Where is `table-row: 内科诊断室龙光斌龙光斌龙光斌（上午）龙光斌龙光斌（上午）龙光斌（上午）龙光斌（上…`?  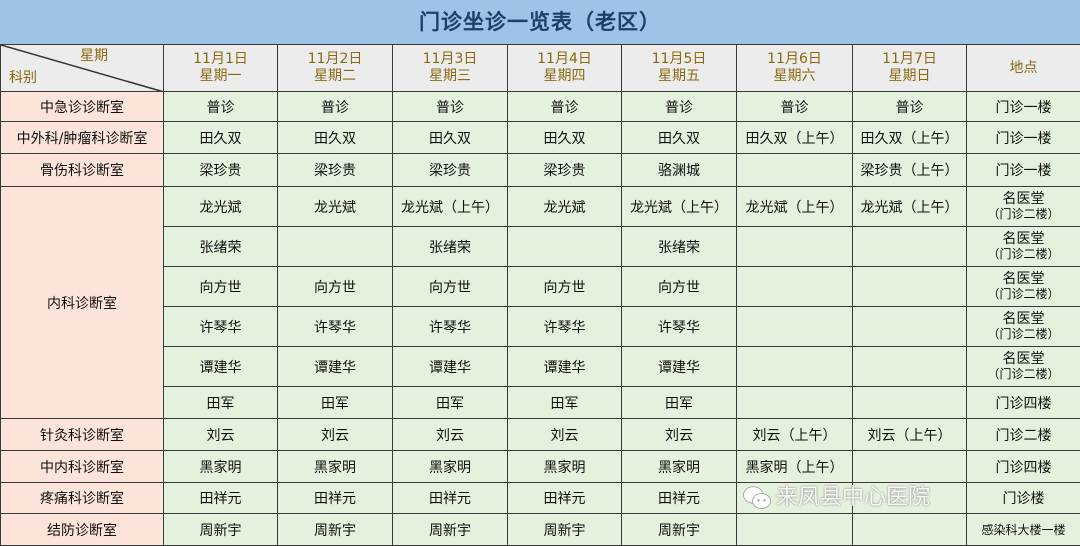 table-row: 内科诊断室龙光斌龙光斌龙光斌（上午）龙光斌龙光斌（上午）龙光斌（上午）龙光斌（上… is located at coordinates (540, 207).